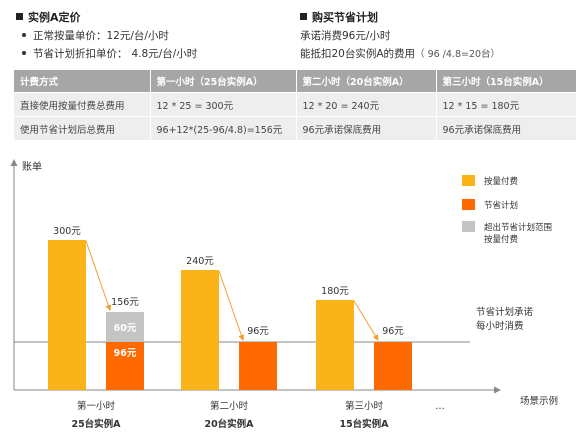  I want to click on table-cell: 12 * 15 = 180元, so click(506, 104).